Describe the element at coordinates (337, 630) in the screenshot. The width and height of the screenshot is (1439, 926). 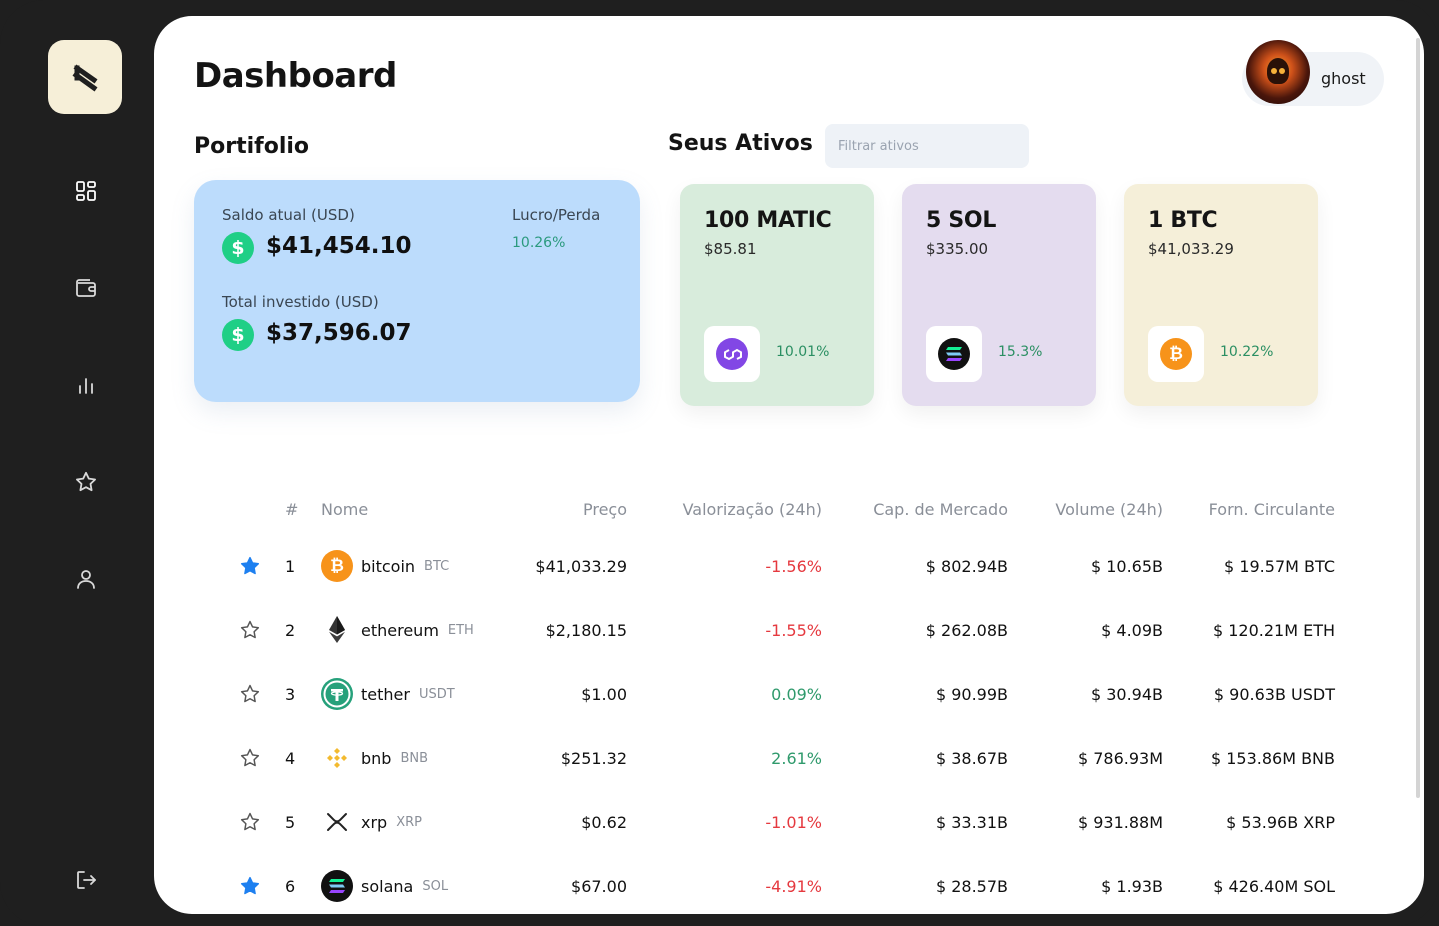
I see `ethereum-icon` at that location.